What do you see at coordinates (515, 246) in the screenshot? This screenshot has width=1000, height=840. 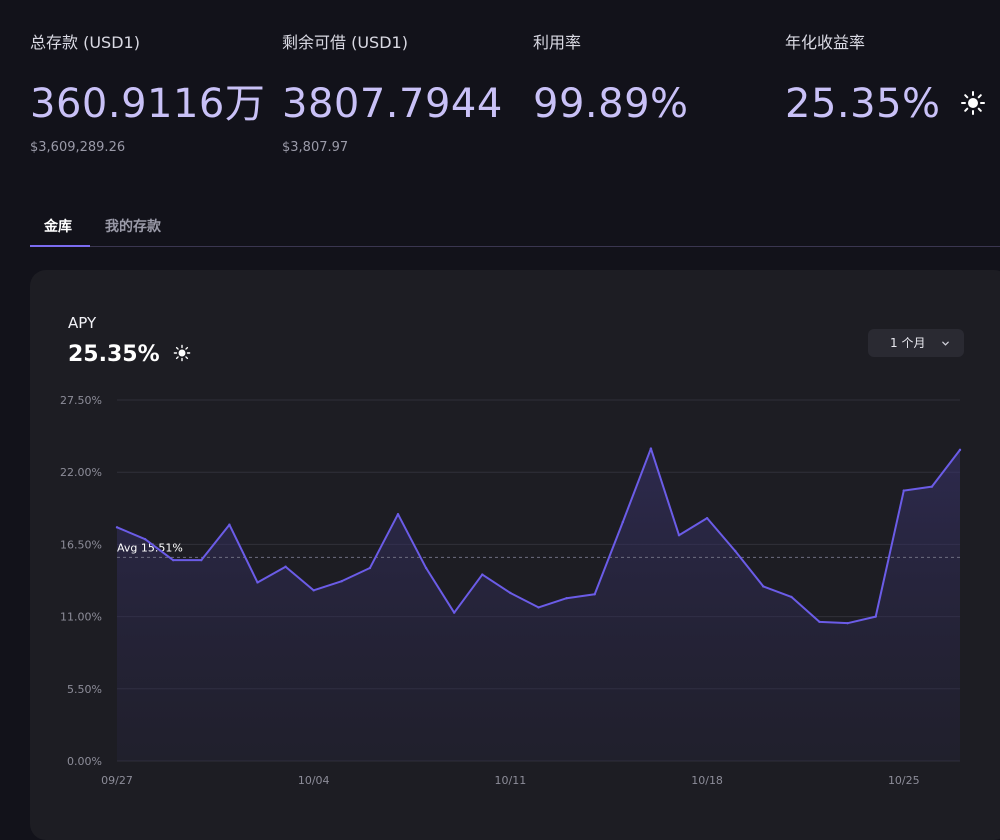 I see `tabs-divider` at bounding box center [515, 246].